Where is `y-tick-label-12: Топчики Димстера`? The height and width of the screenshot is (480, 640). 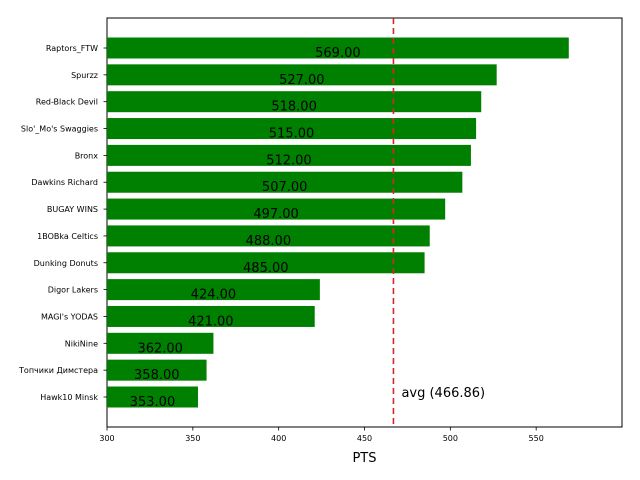 y-tick-label-12: Топчики Димстера is located at coordinates (58, 370).